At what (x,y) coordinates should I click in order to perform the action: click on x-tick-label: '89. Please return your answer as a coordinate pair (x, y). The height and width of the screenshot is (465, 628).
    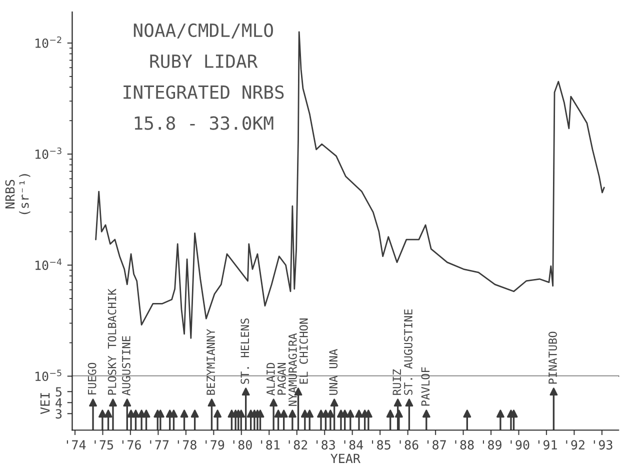
    Looking at the image, I should click on (492, 445).